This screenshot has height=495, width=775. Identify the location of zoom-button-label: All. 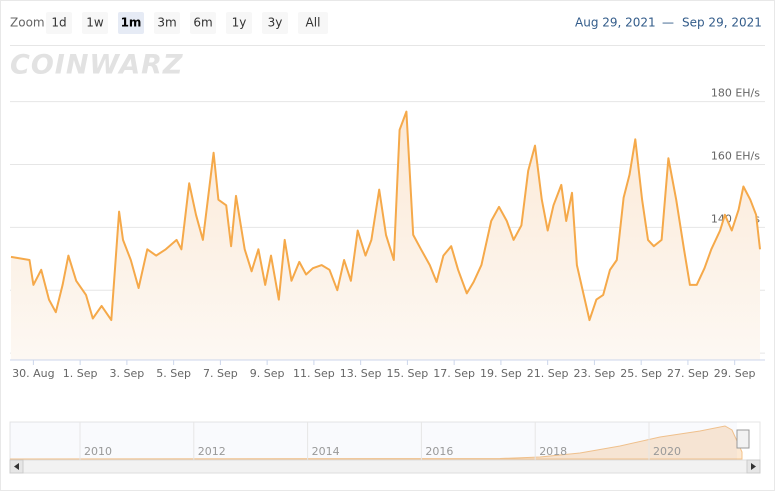
(313, 23).